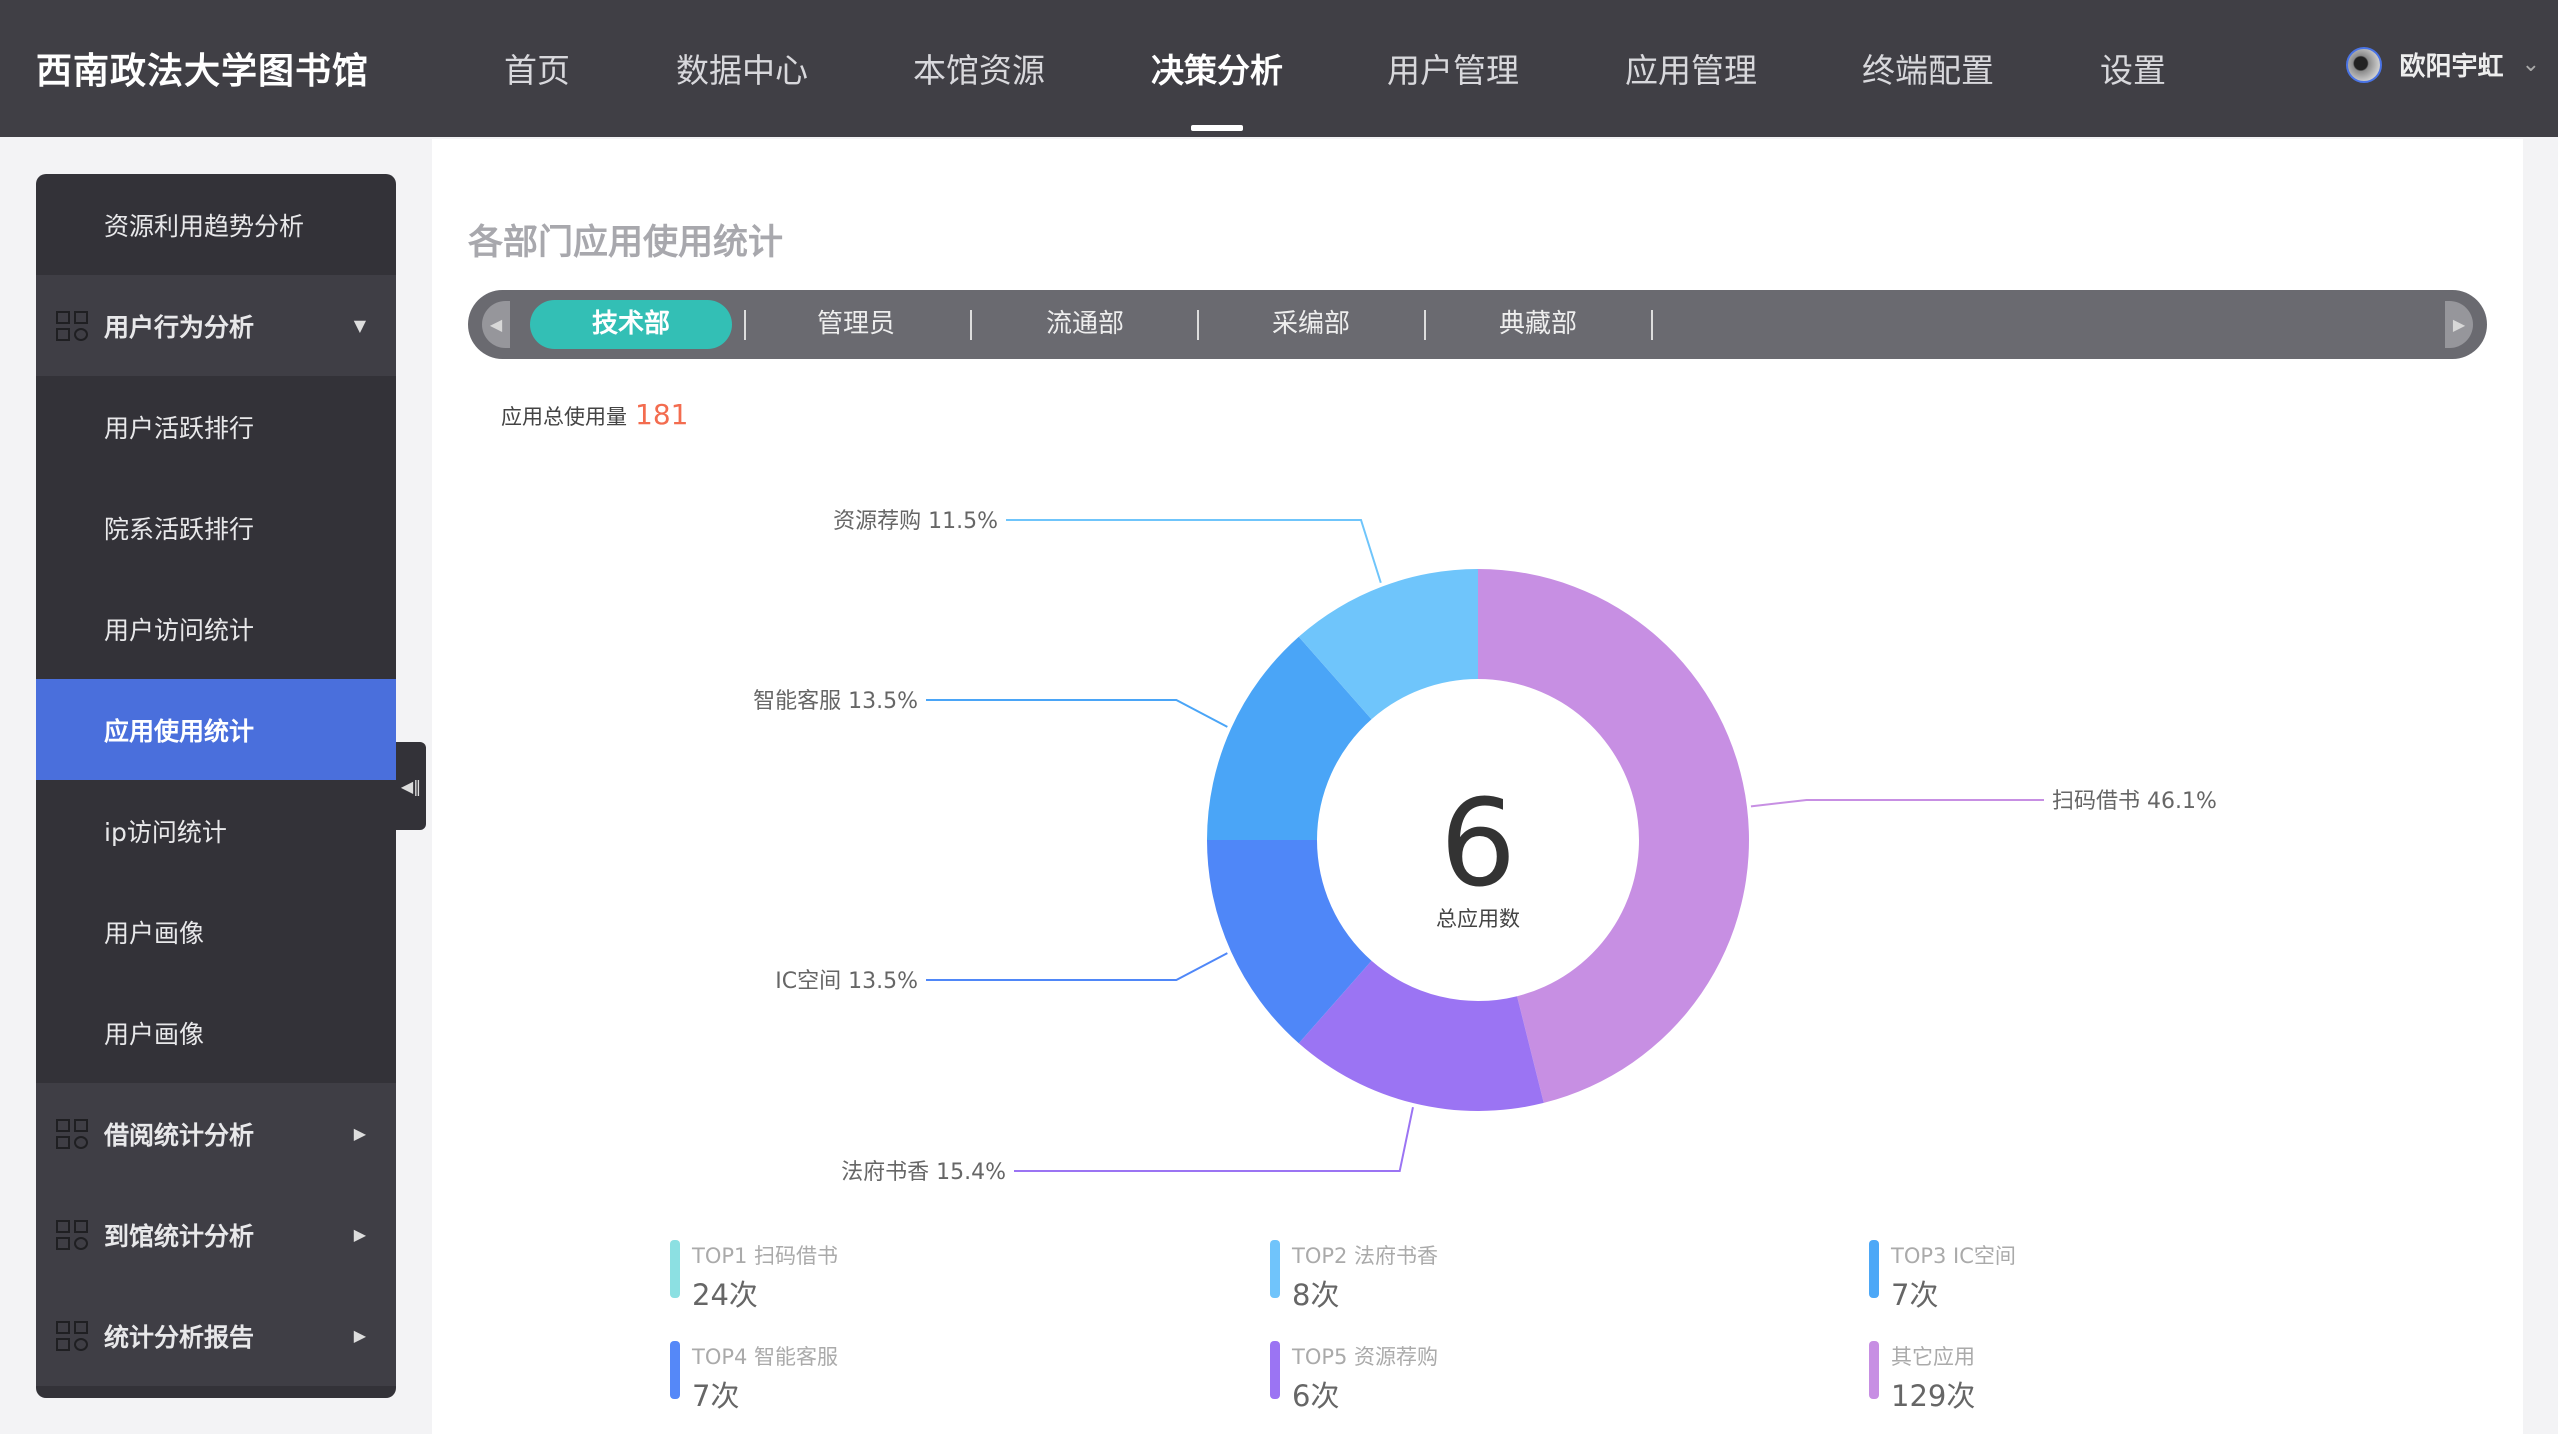 This screenshot has height=1434, width=2558. I want to click on sidebar-item: 到馆统计分析 ▶, so click(216, 1234).